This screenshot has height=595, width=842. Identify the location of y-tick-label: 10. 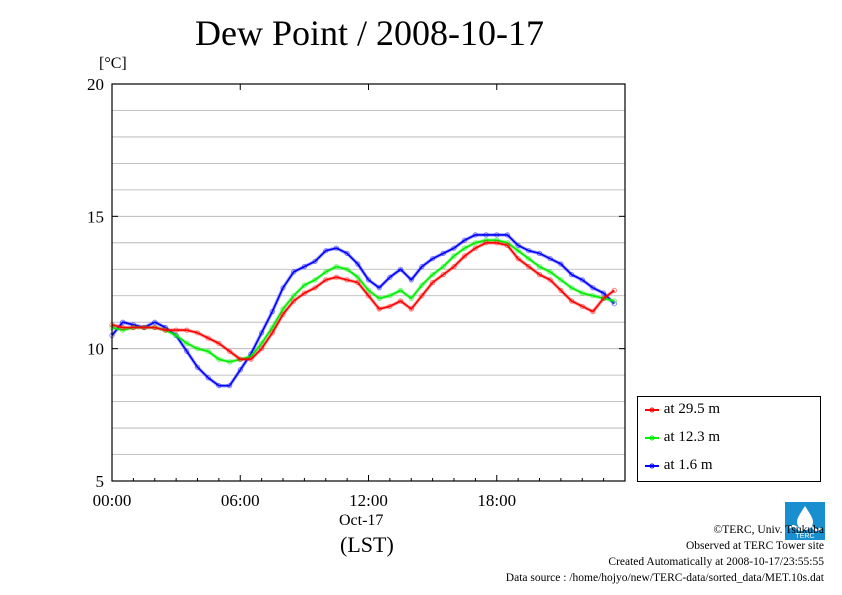
(95, 349).